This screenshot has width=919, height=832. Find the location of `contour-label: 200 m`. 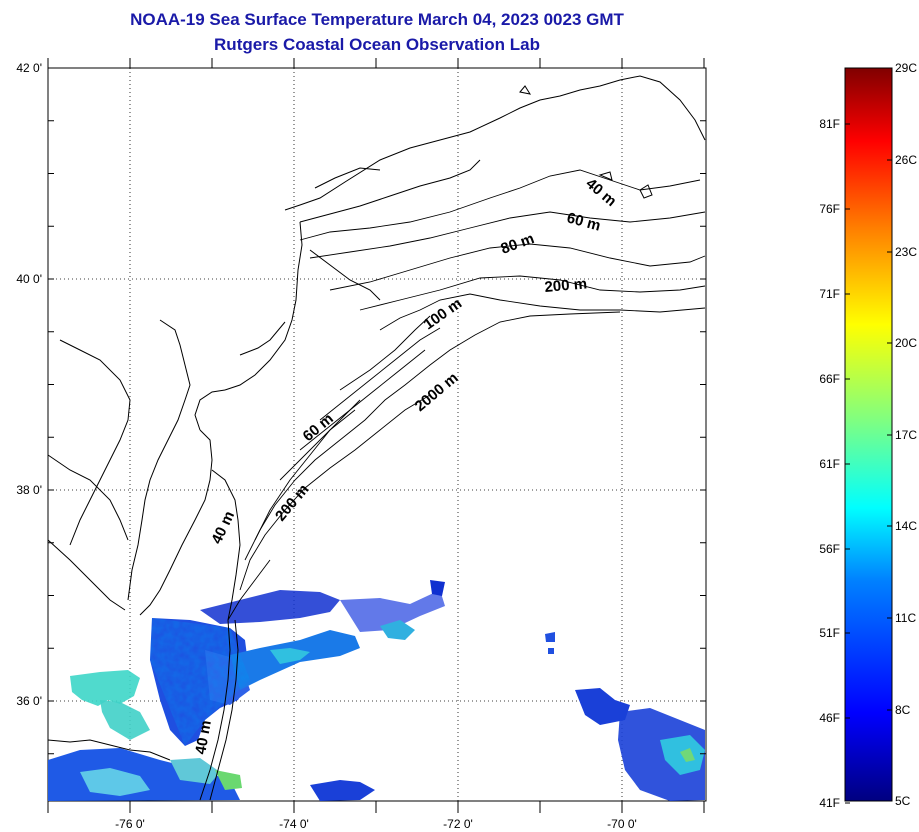

contour-label: 200 m is located at coordinates (566, 285).